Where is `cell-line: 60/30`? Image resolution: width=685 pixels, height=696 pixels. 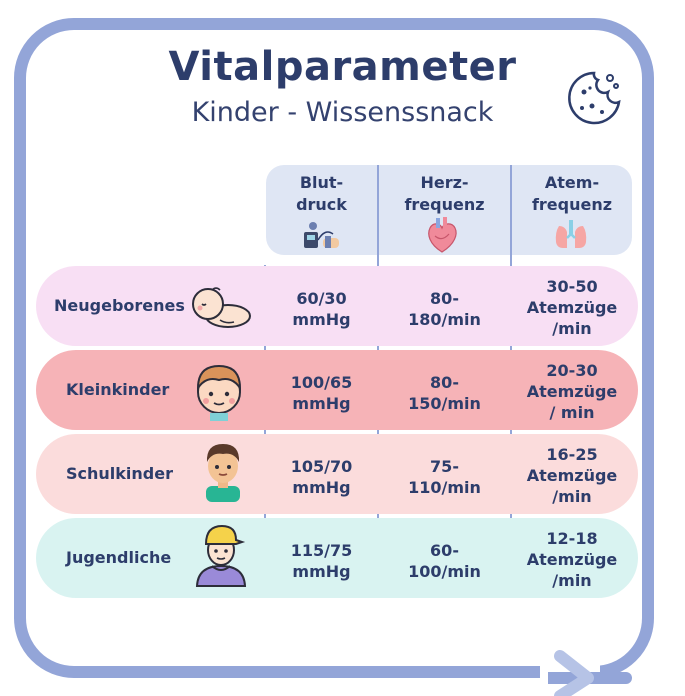
cell-line: 60/30 is located at coordinates (321, 298).